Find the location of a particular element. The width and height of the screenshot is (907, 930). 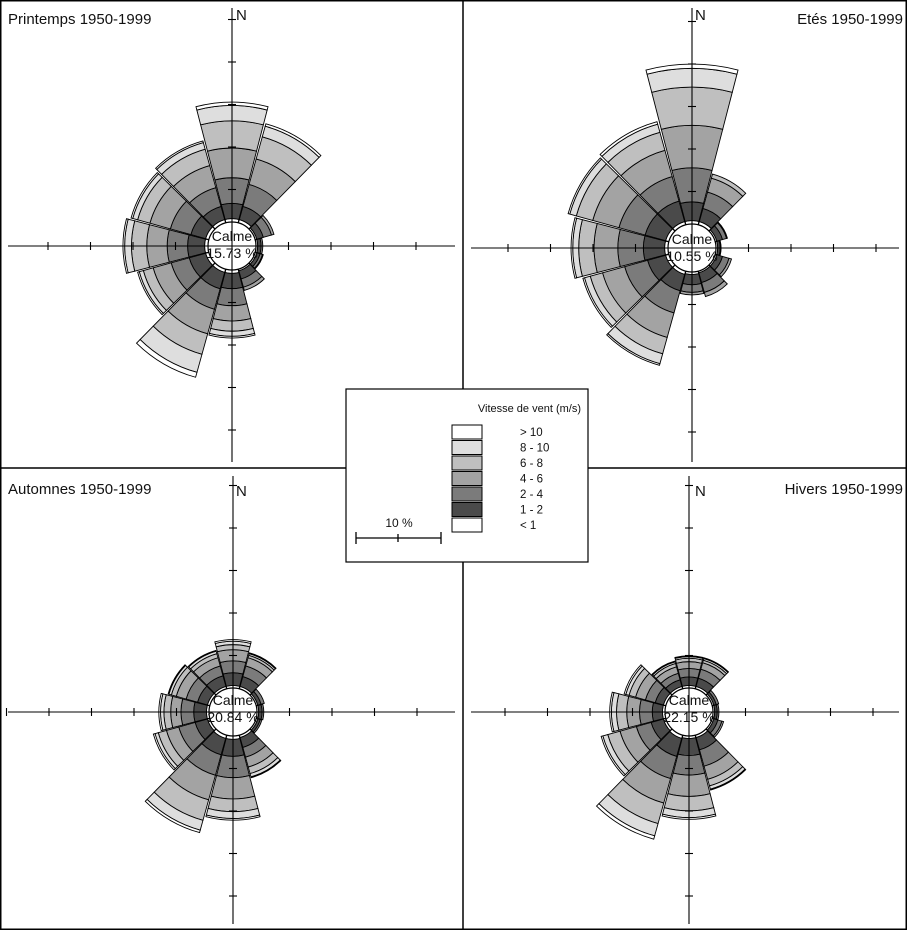

legend-label: 1 - 2 is located at coordinates (531, 511).